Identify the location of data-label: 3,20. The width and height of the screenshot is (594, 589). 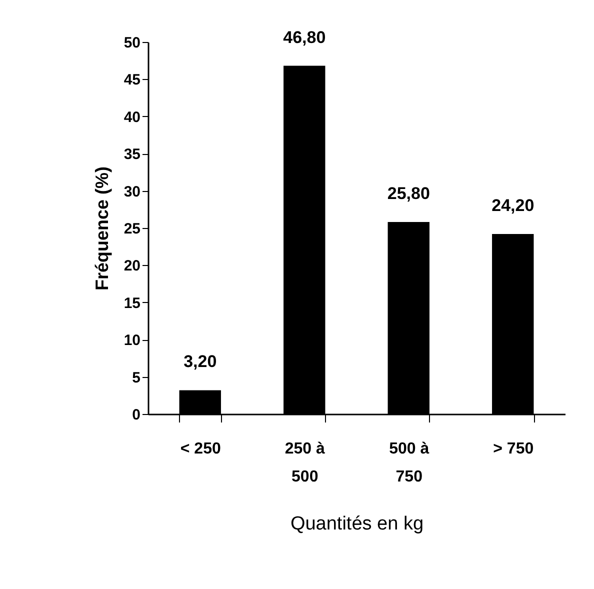
(200, 362).